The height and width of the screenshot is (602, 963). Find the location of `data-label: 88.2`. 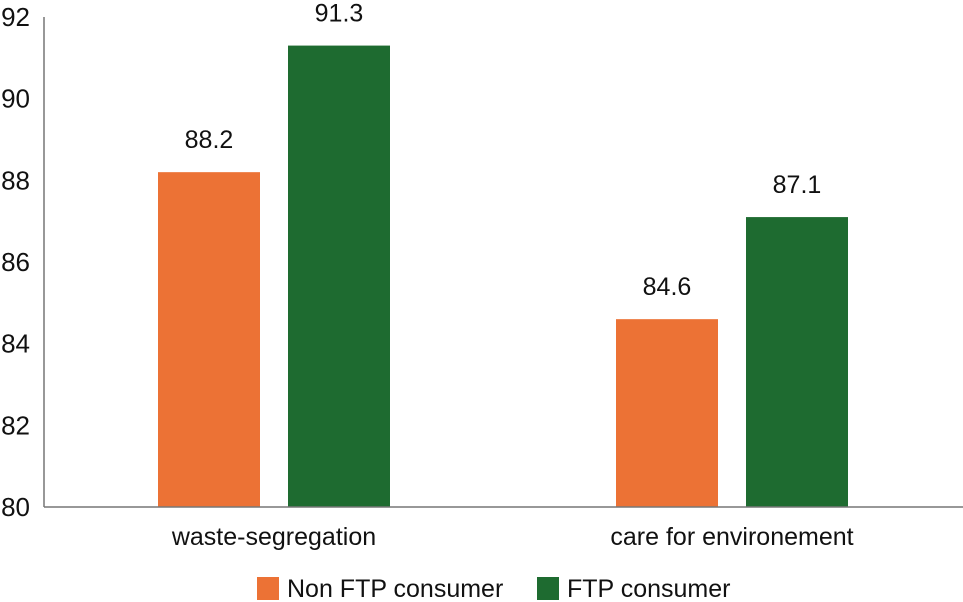

data-label: 88.2 is located at coordinates (209, 140).